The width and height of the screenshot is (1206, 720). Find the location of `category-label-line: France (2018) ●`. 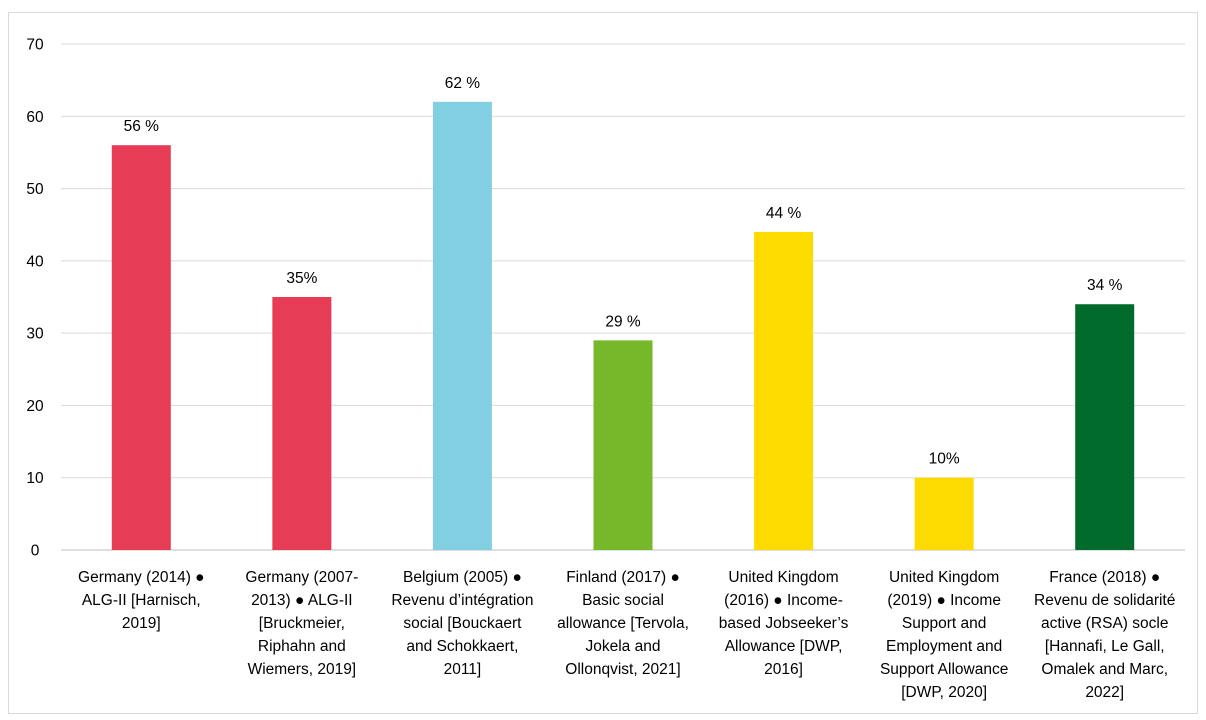

category-label-line: France (2018) ● is located at coordinates (1104, 577).